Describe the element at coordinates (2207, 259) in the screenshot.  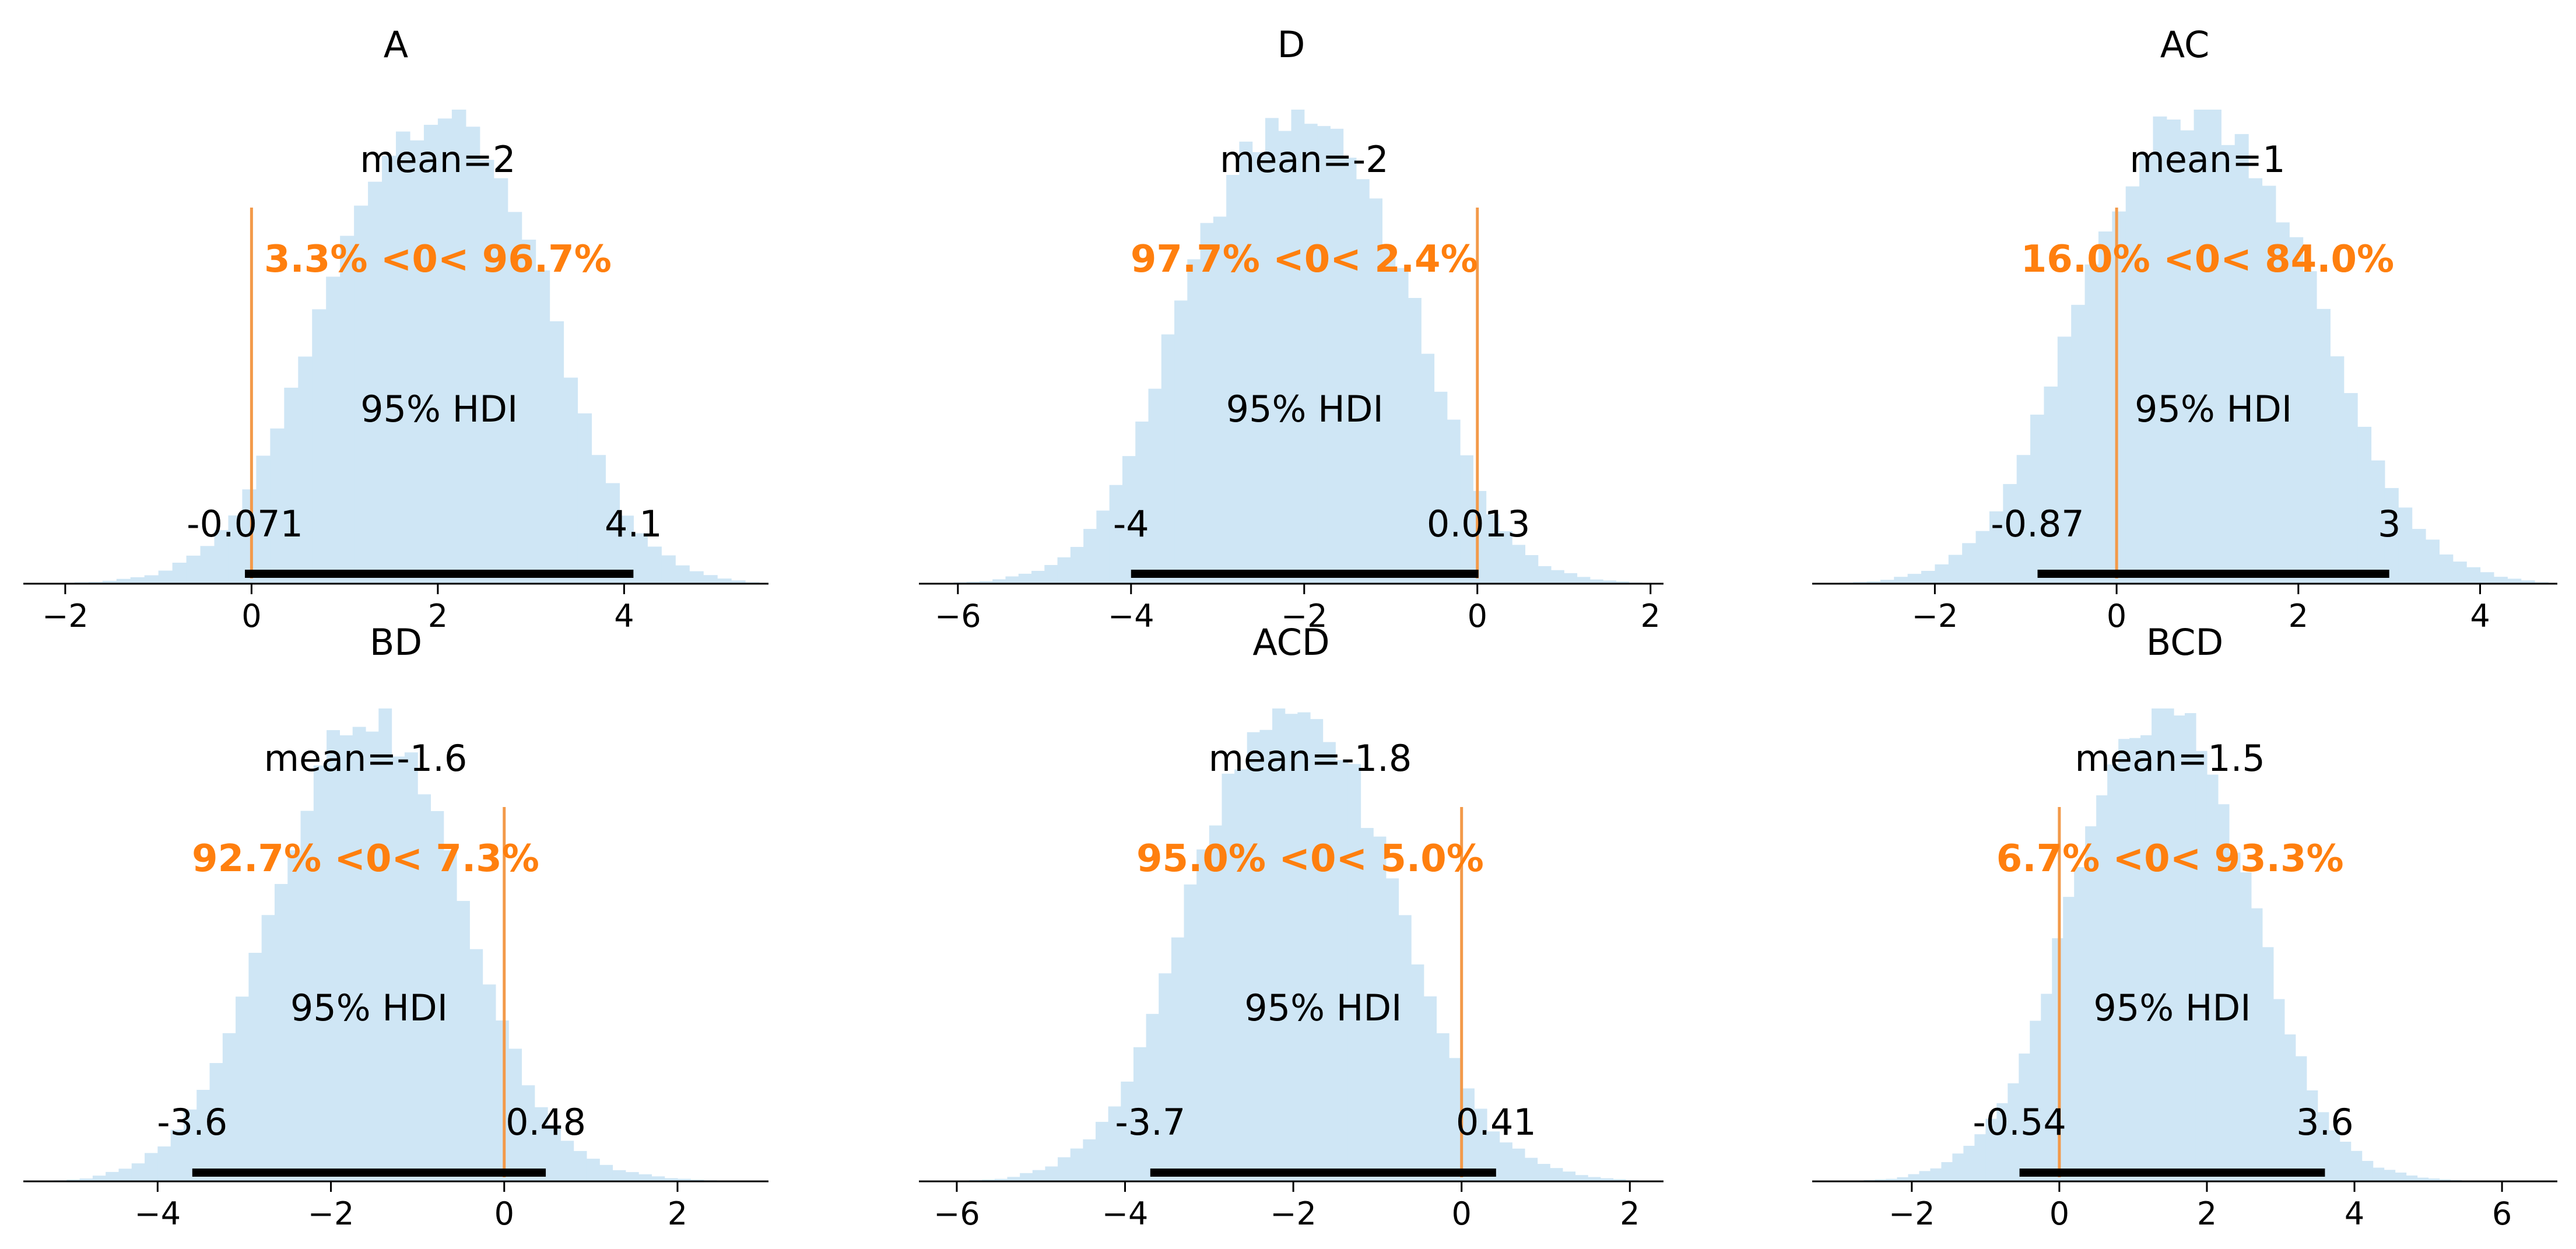
I see `reference-percent-label: 16.0% <0< 84.0%` at that location.